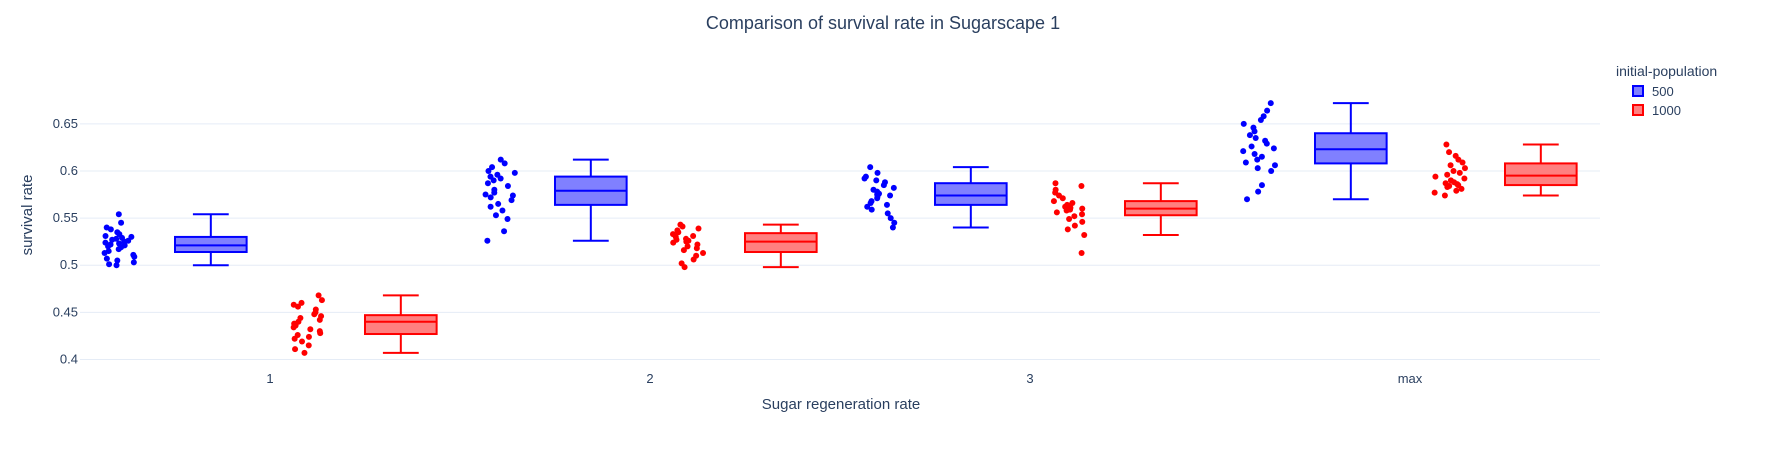 This screenshot has height=450, width=1767. What do you see at coordinates (65, 123) in the screenshot?
I see `y-tick-label: 0.65` at bounding box center [65, 123].